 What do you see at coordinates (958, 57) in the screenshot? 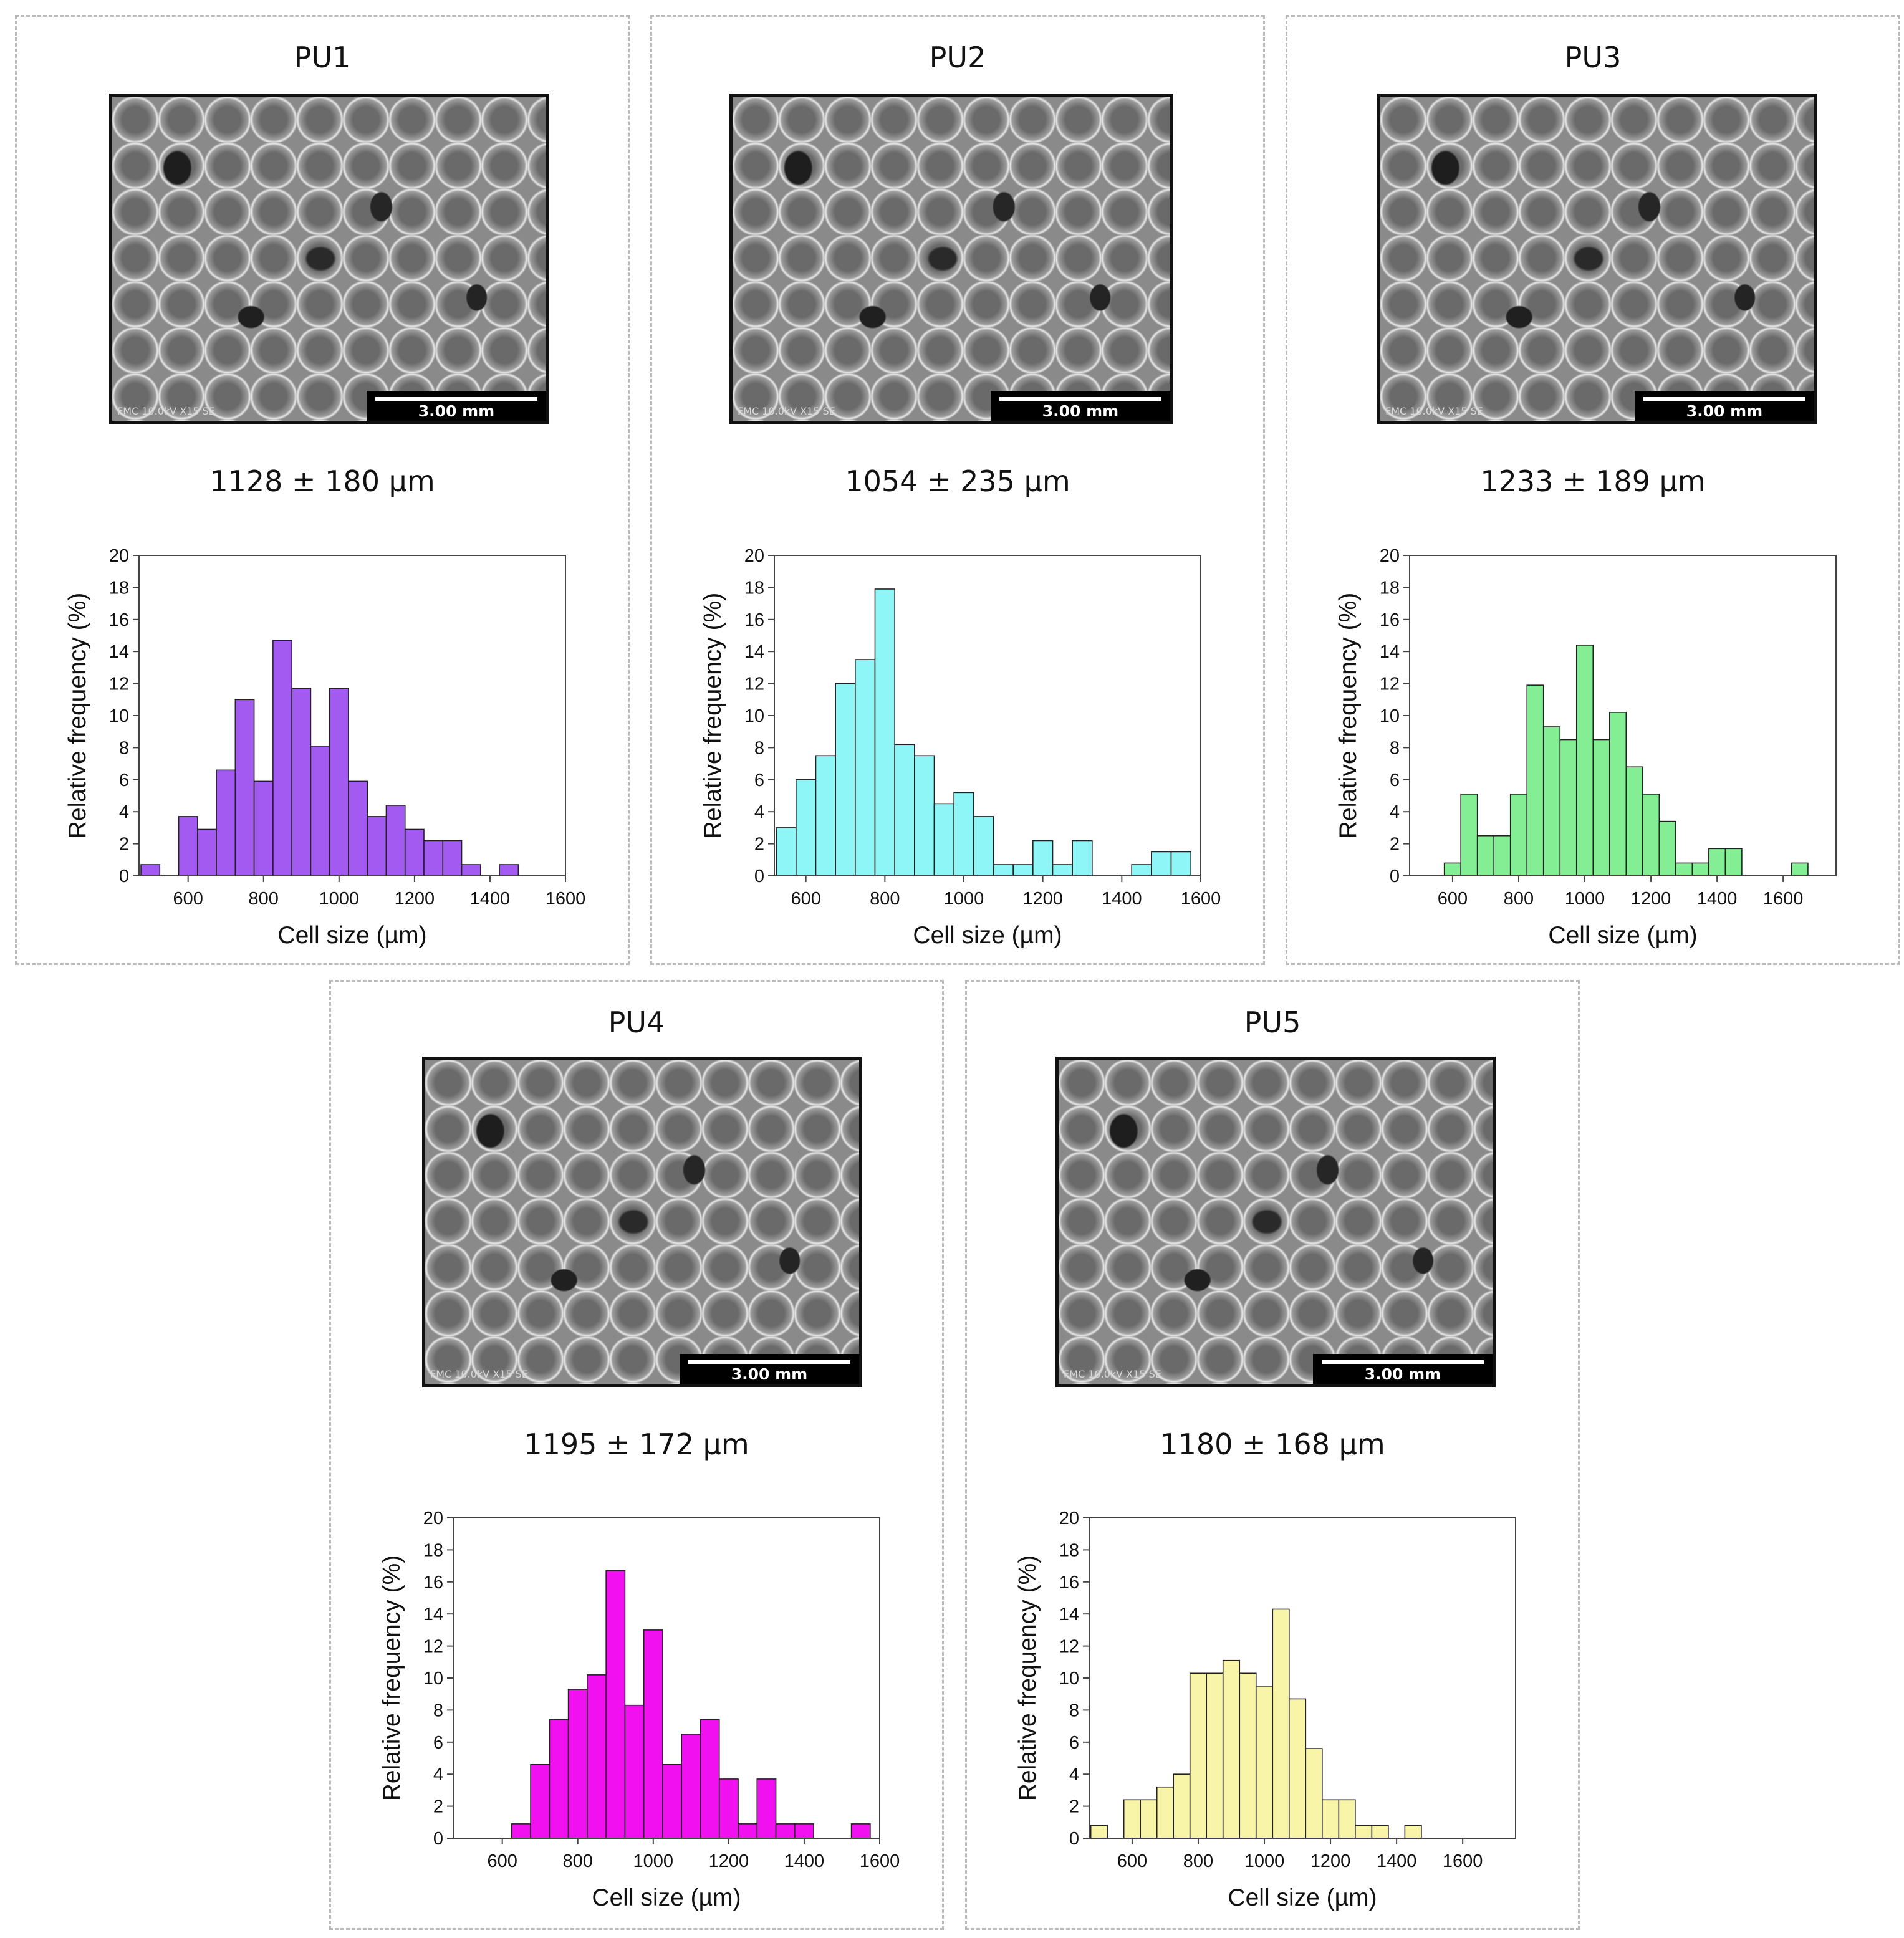
I see `panel-title: PU2` at bounding box center [958, 57].